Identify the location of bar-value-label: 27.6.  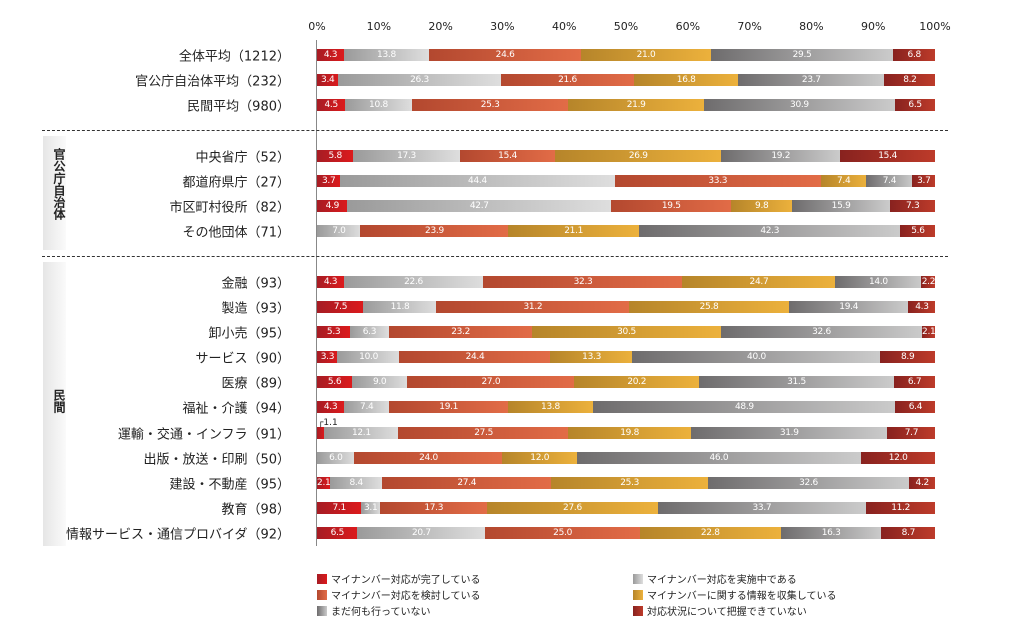
(572, 508).